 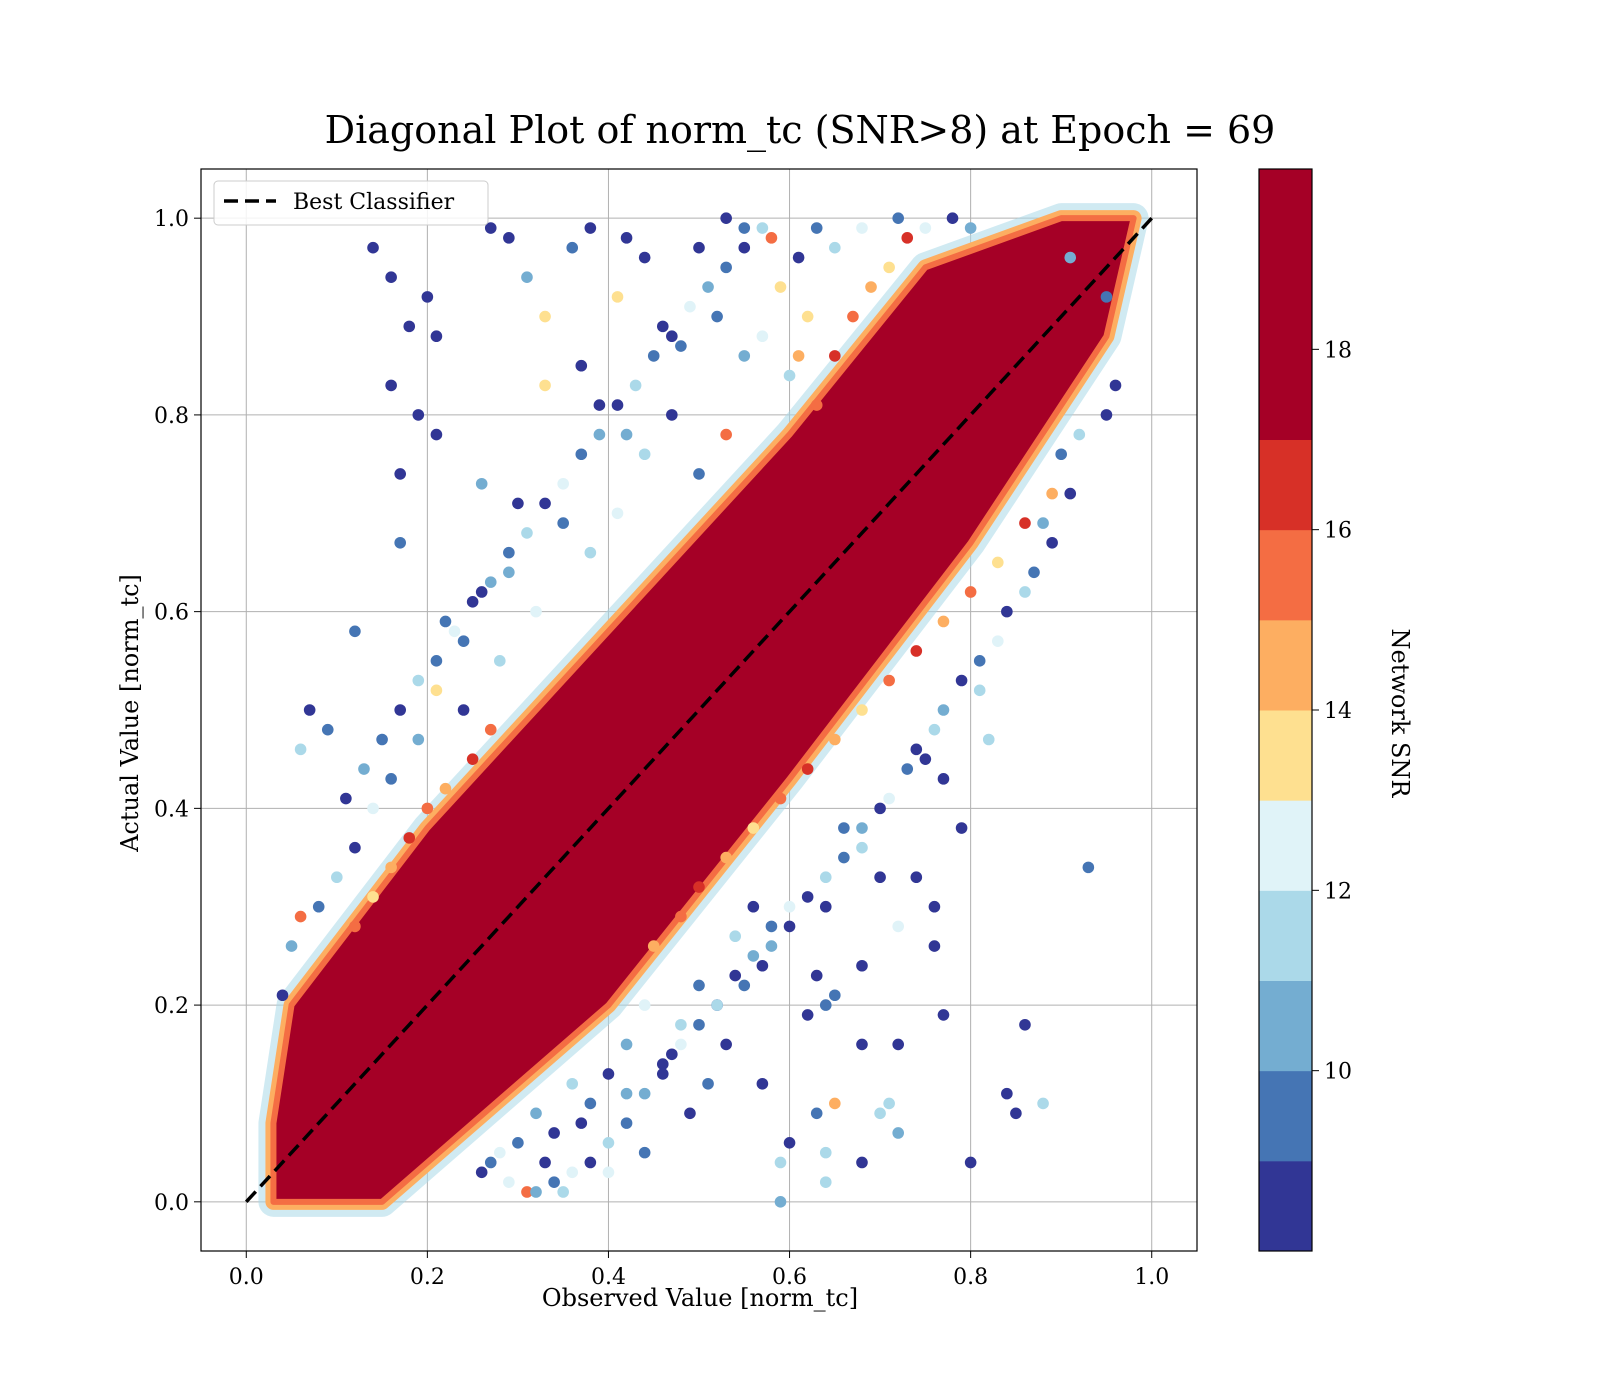 What do you see at coordinates (171, 1006) in the screenshot?
I see `y-tick-label: 0.2` at bounding box center [171, 1006].